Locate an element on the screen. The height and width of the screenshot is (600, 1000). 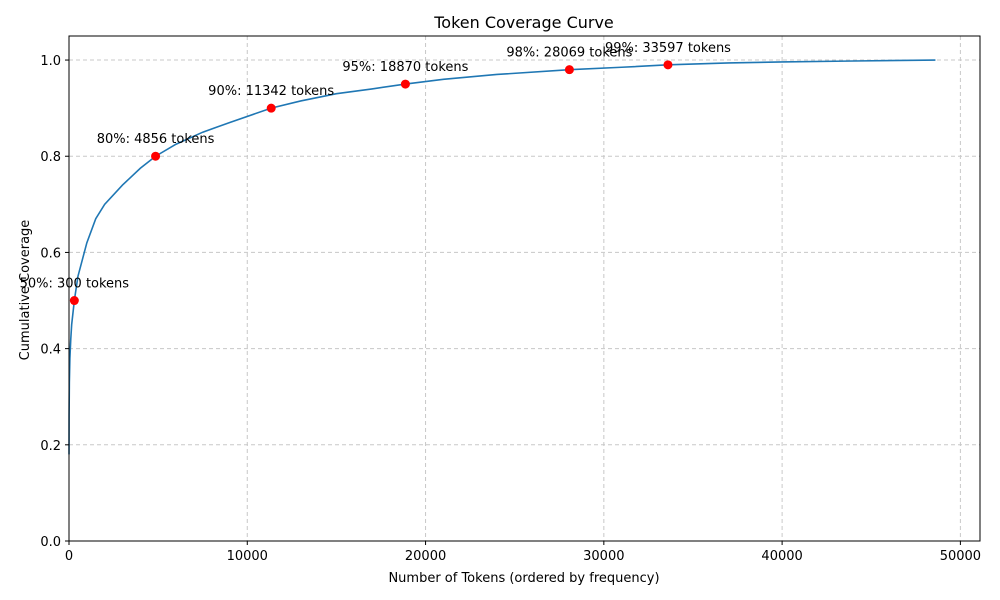
y-axis-label: Cumulative Coverage is located at coordinates (25, 290).